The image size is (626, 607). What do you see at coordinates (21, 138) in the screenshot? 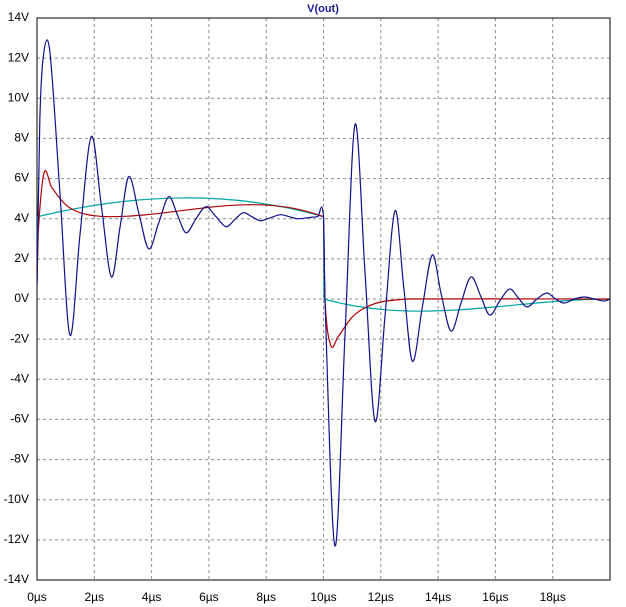
I see `y-tick-label: 8V` at bounding box center [21, 138].